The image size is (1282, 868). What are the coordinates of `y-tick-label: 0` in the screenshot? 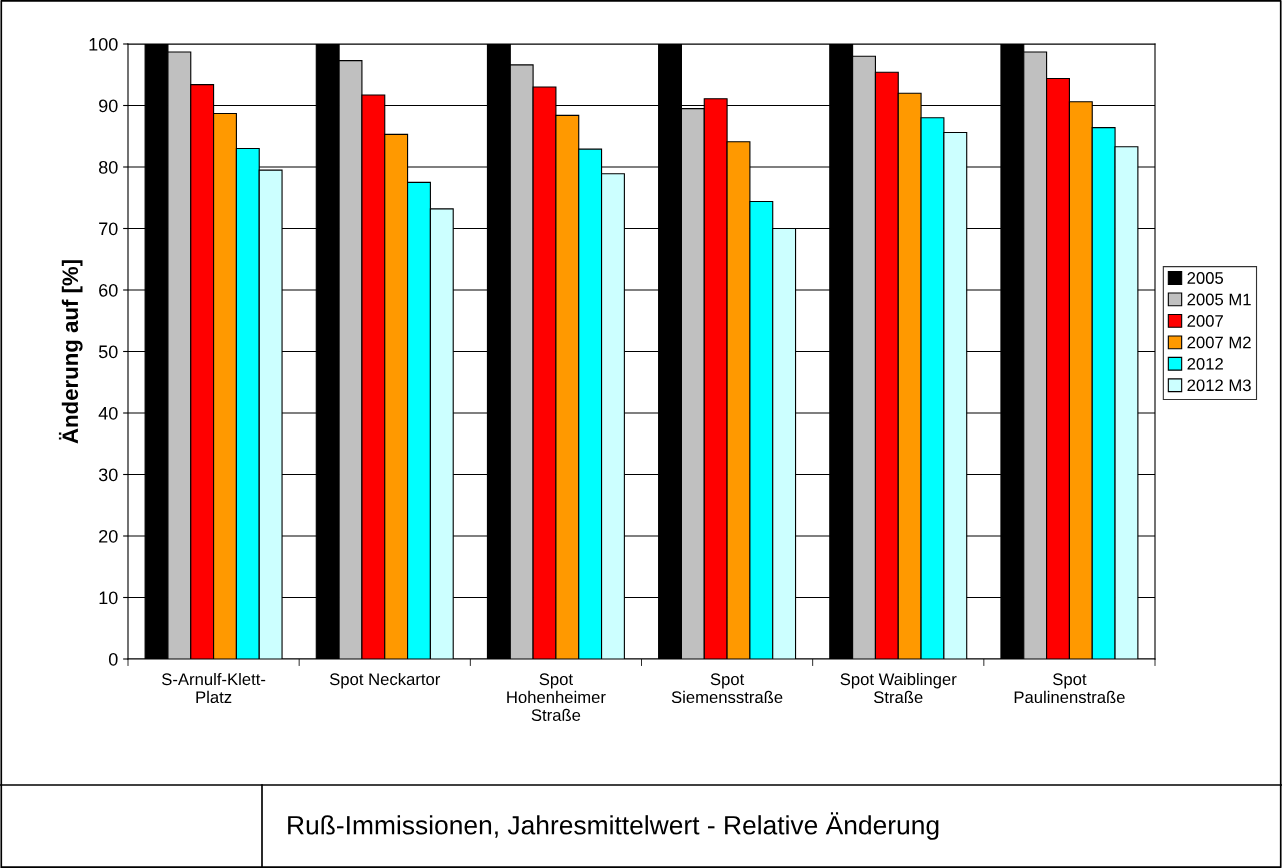 It's located at (113, 659).